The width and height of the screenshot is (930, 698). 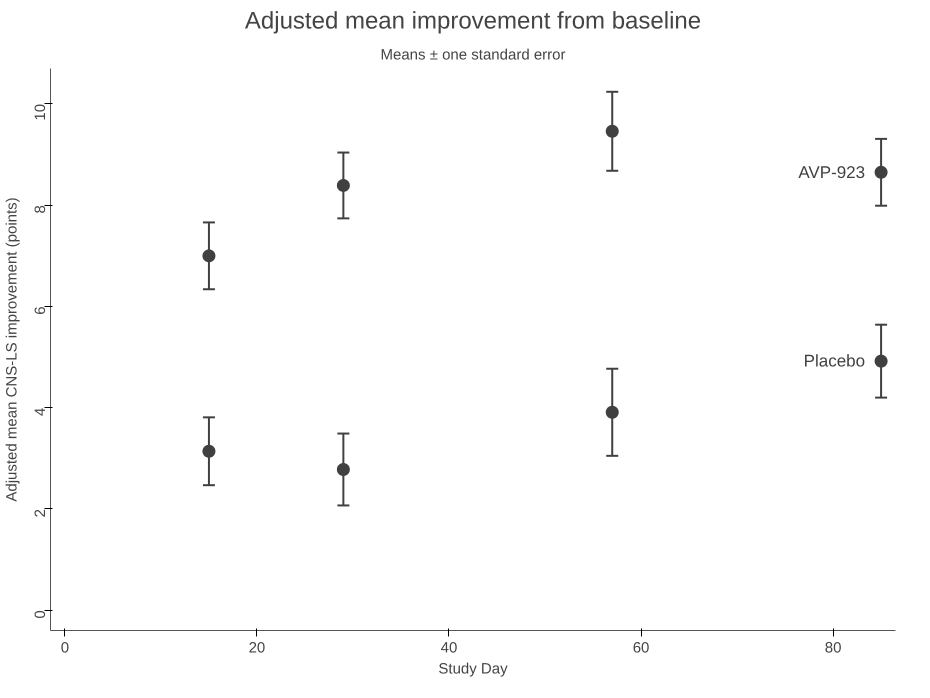 I want to click on series-label: Placebo, so click(x=835, y=361).